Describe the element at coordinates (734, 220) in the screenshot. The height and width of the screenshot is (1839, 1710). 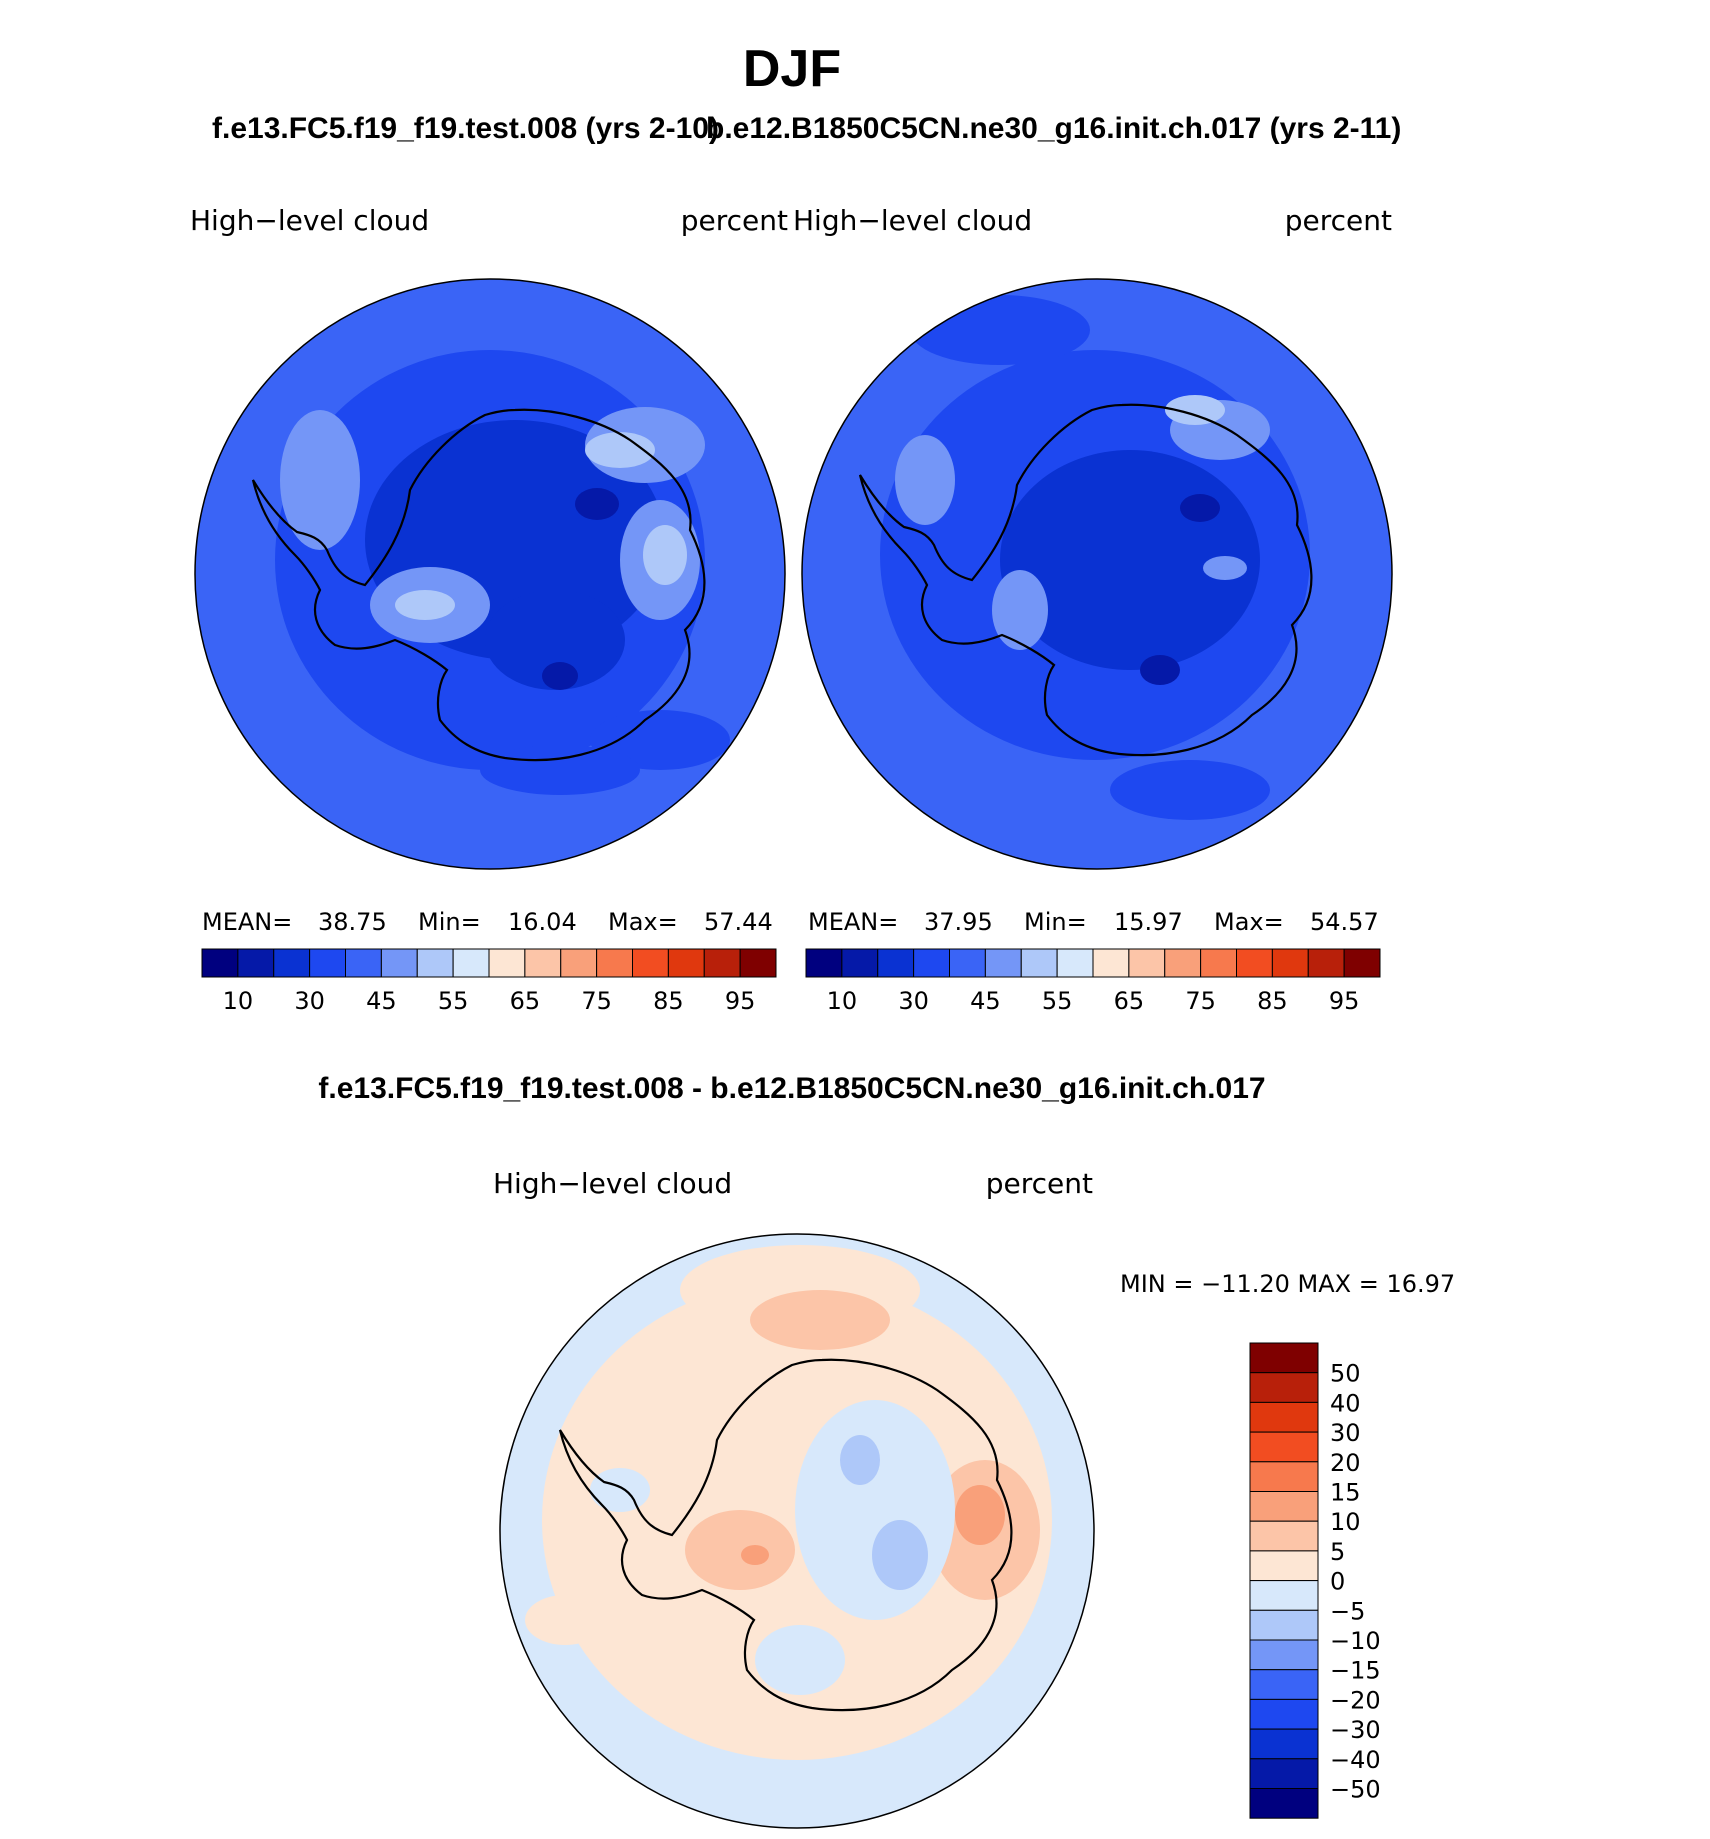
I see `left-units-label: percent` at that location.